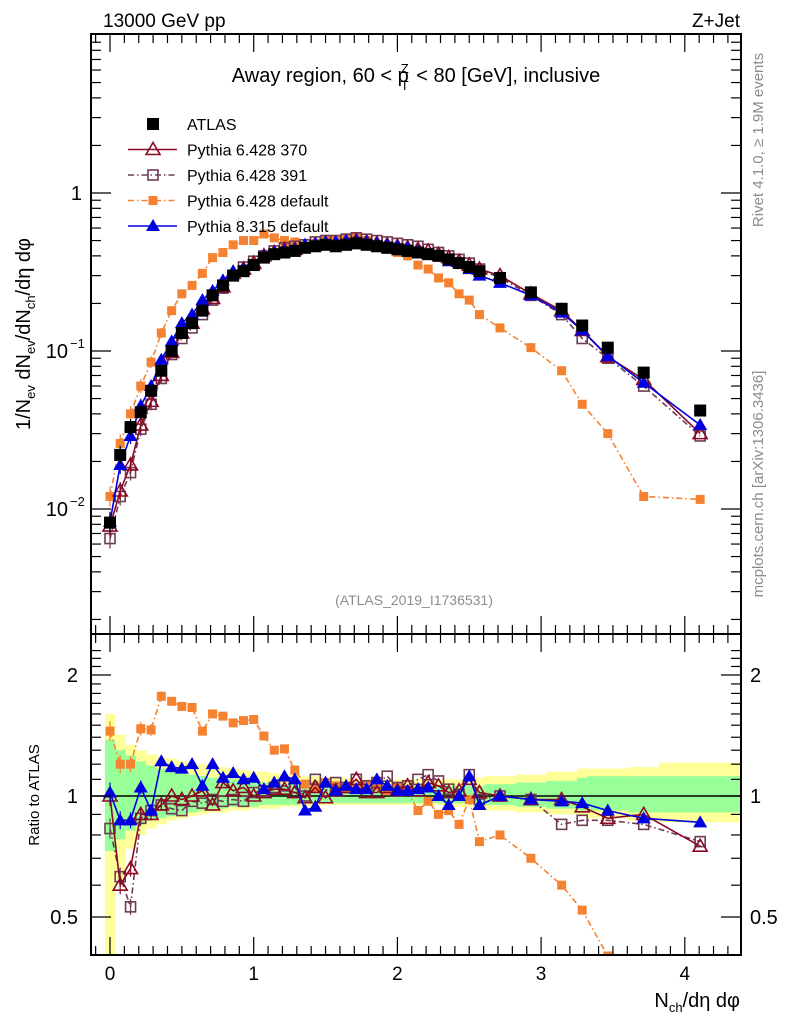  I want to click on xlabel-part: /dη dφ, so click(711, 1001).